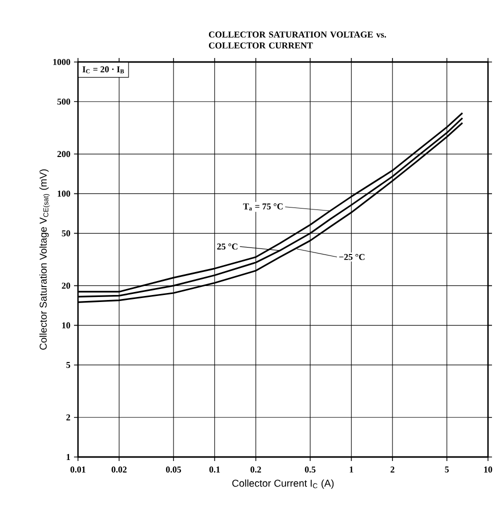 Image resolution: width=503 pixels, height=516 pixels. Describe the element at coordinates (227, 246) in the screenshot. I see `annotation: 25 °C` at that location.